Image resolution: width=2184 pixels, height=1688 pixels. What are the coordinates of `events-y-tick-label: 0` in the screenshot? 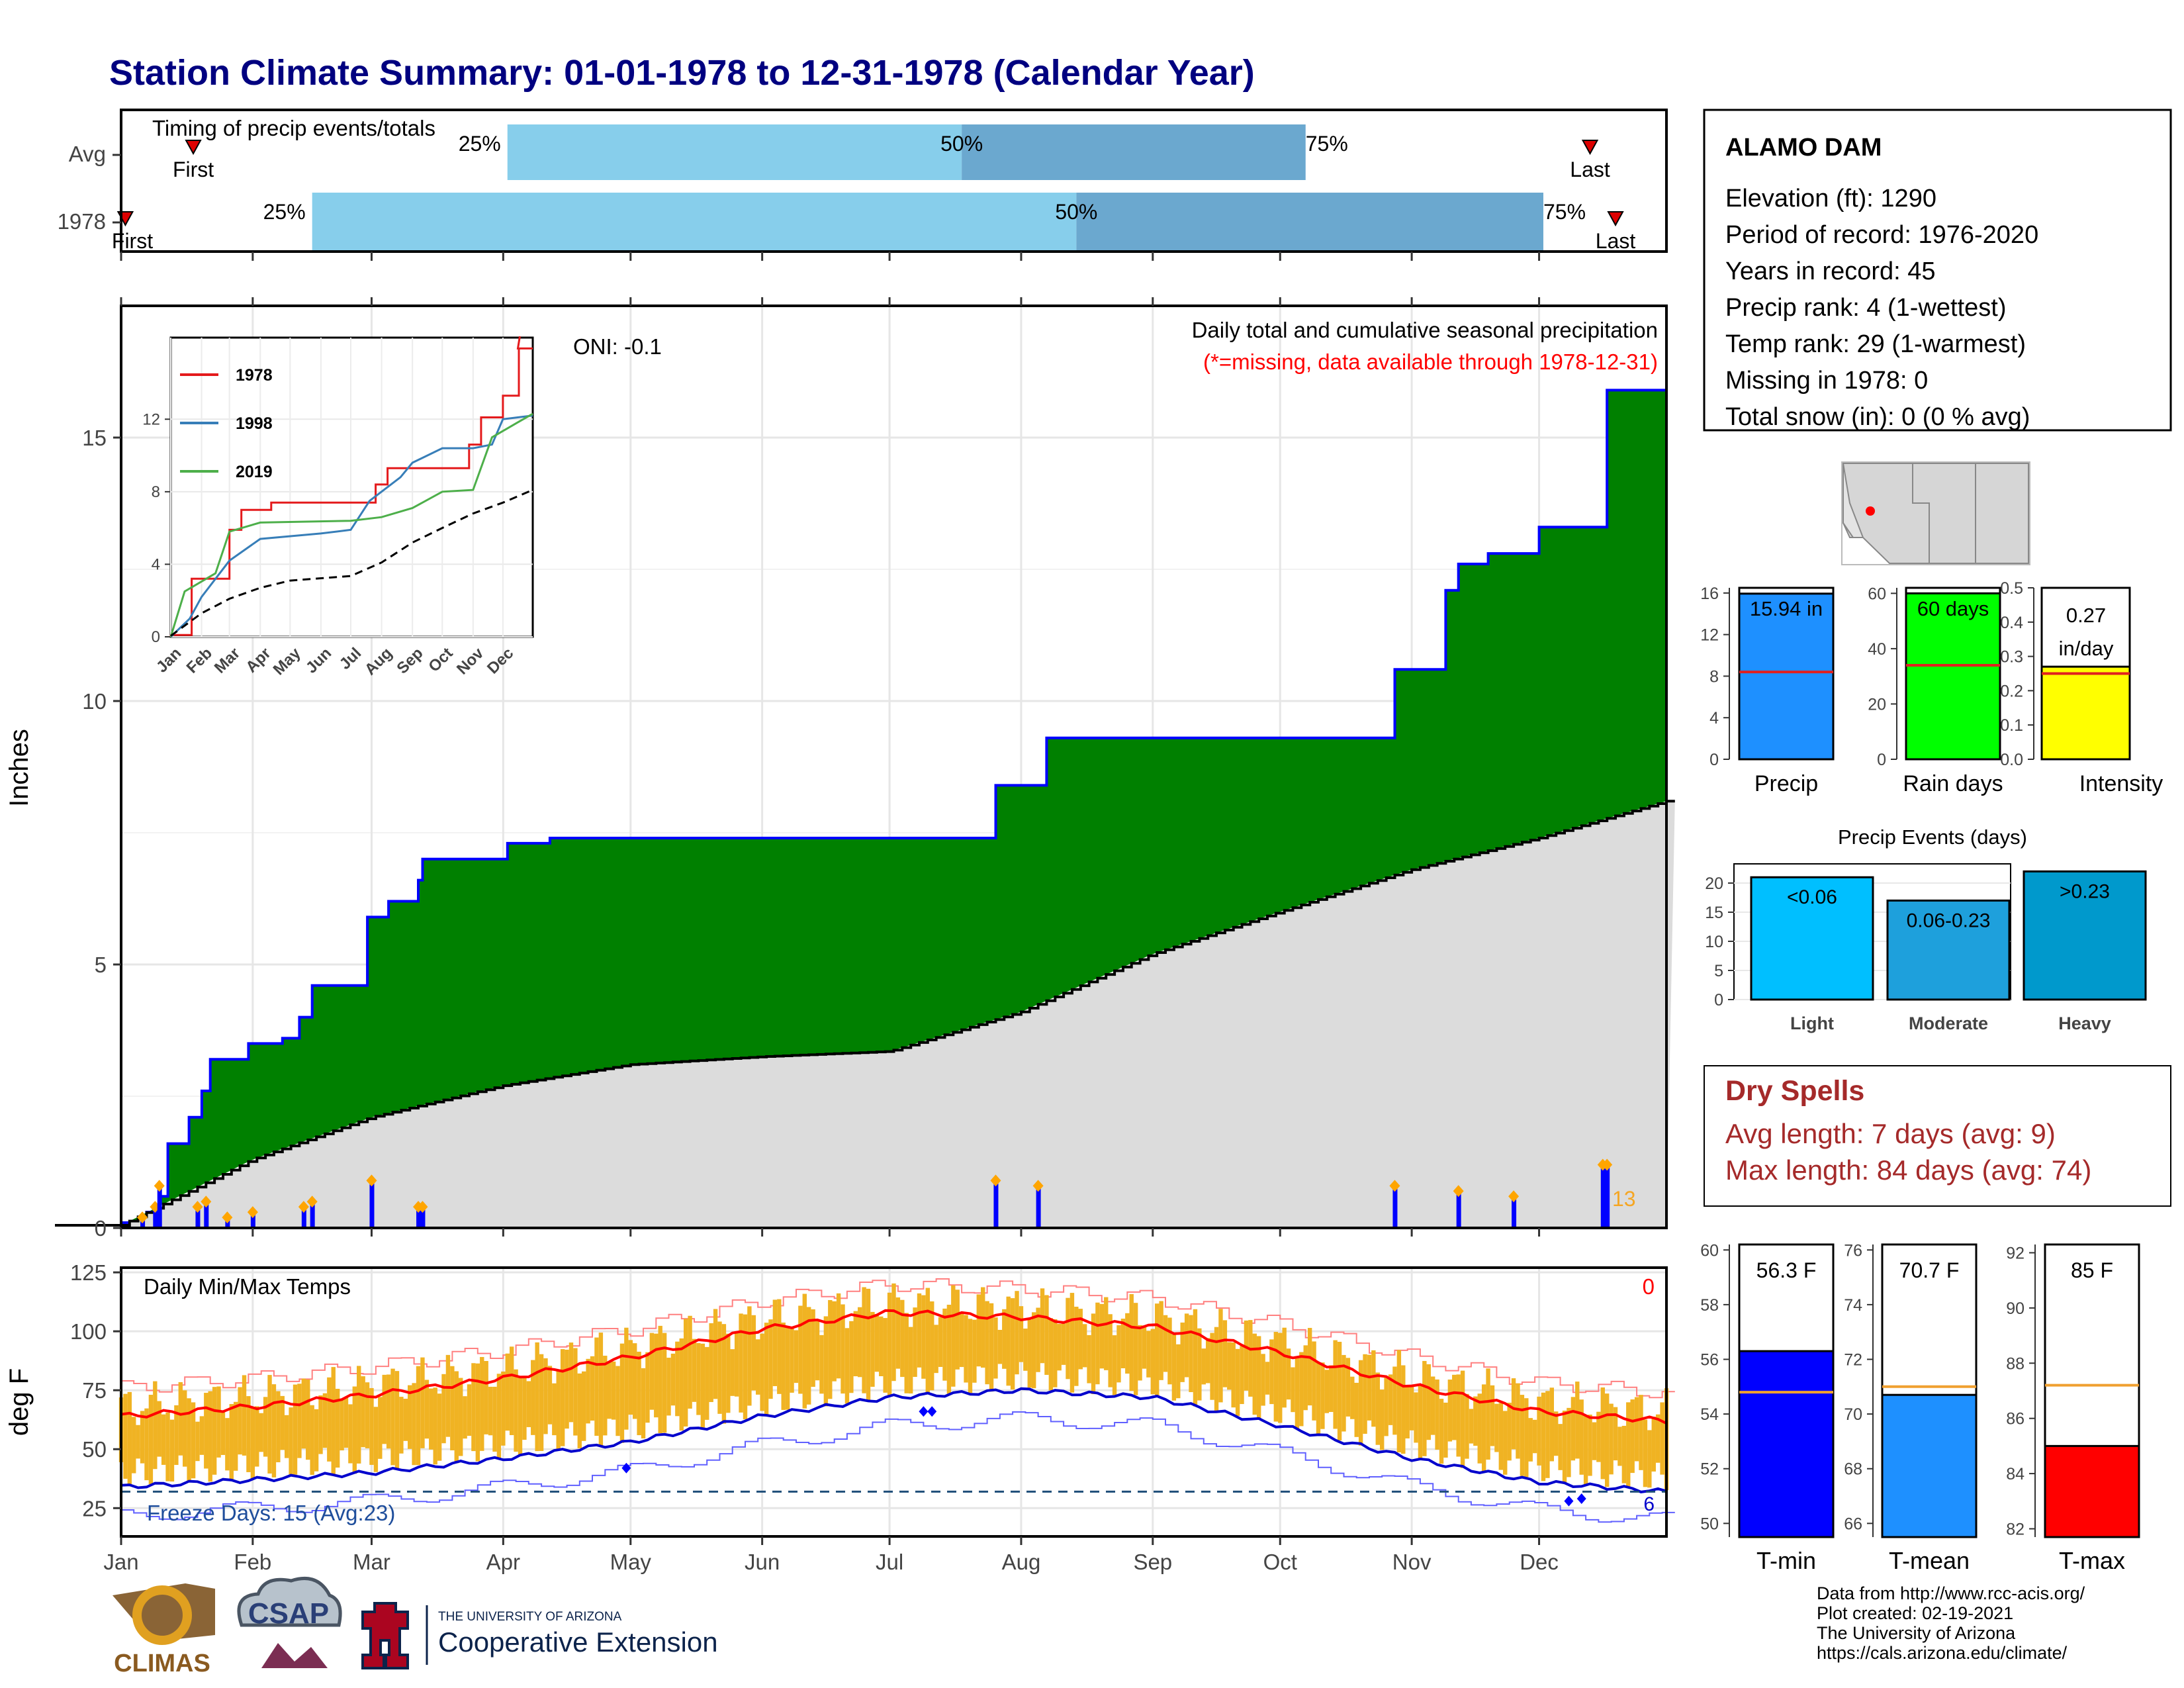 It's located at (1718, 1000).